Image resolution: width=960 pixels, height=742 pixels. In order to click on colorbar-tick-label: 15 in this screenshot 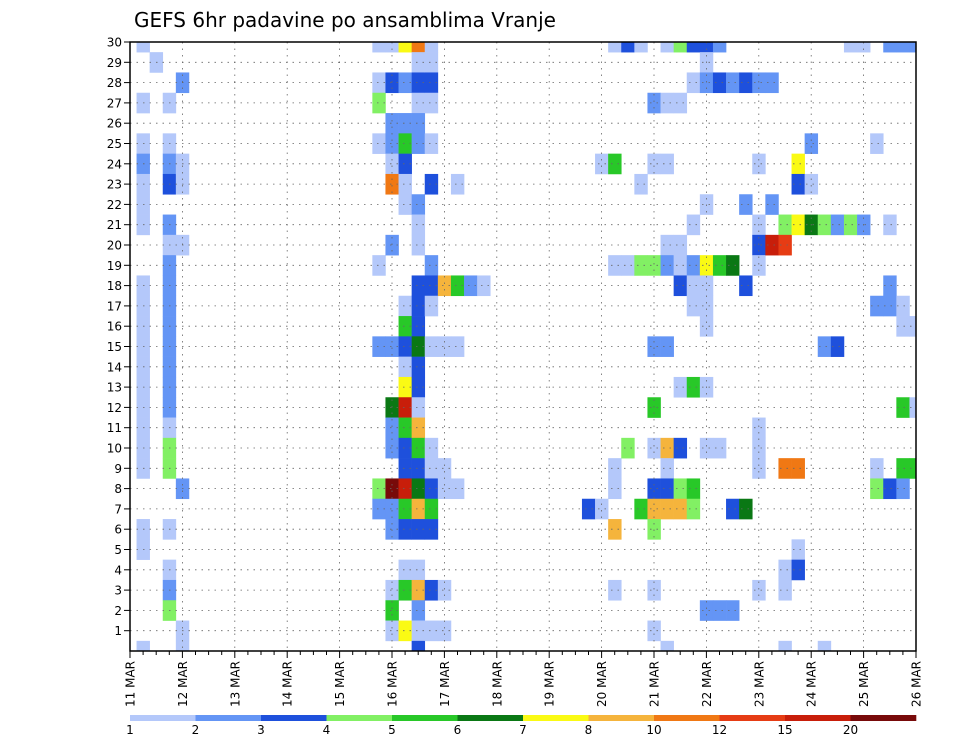, I will do `click(784, 730)`.